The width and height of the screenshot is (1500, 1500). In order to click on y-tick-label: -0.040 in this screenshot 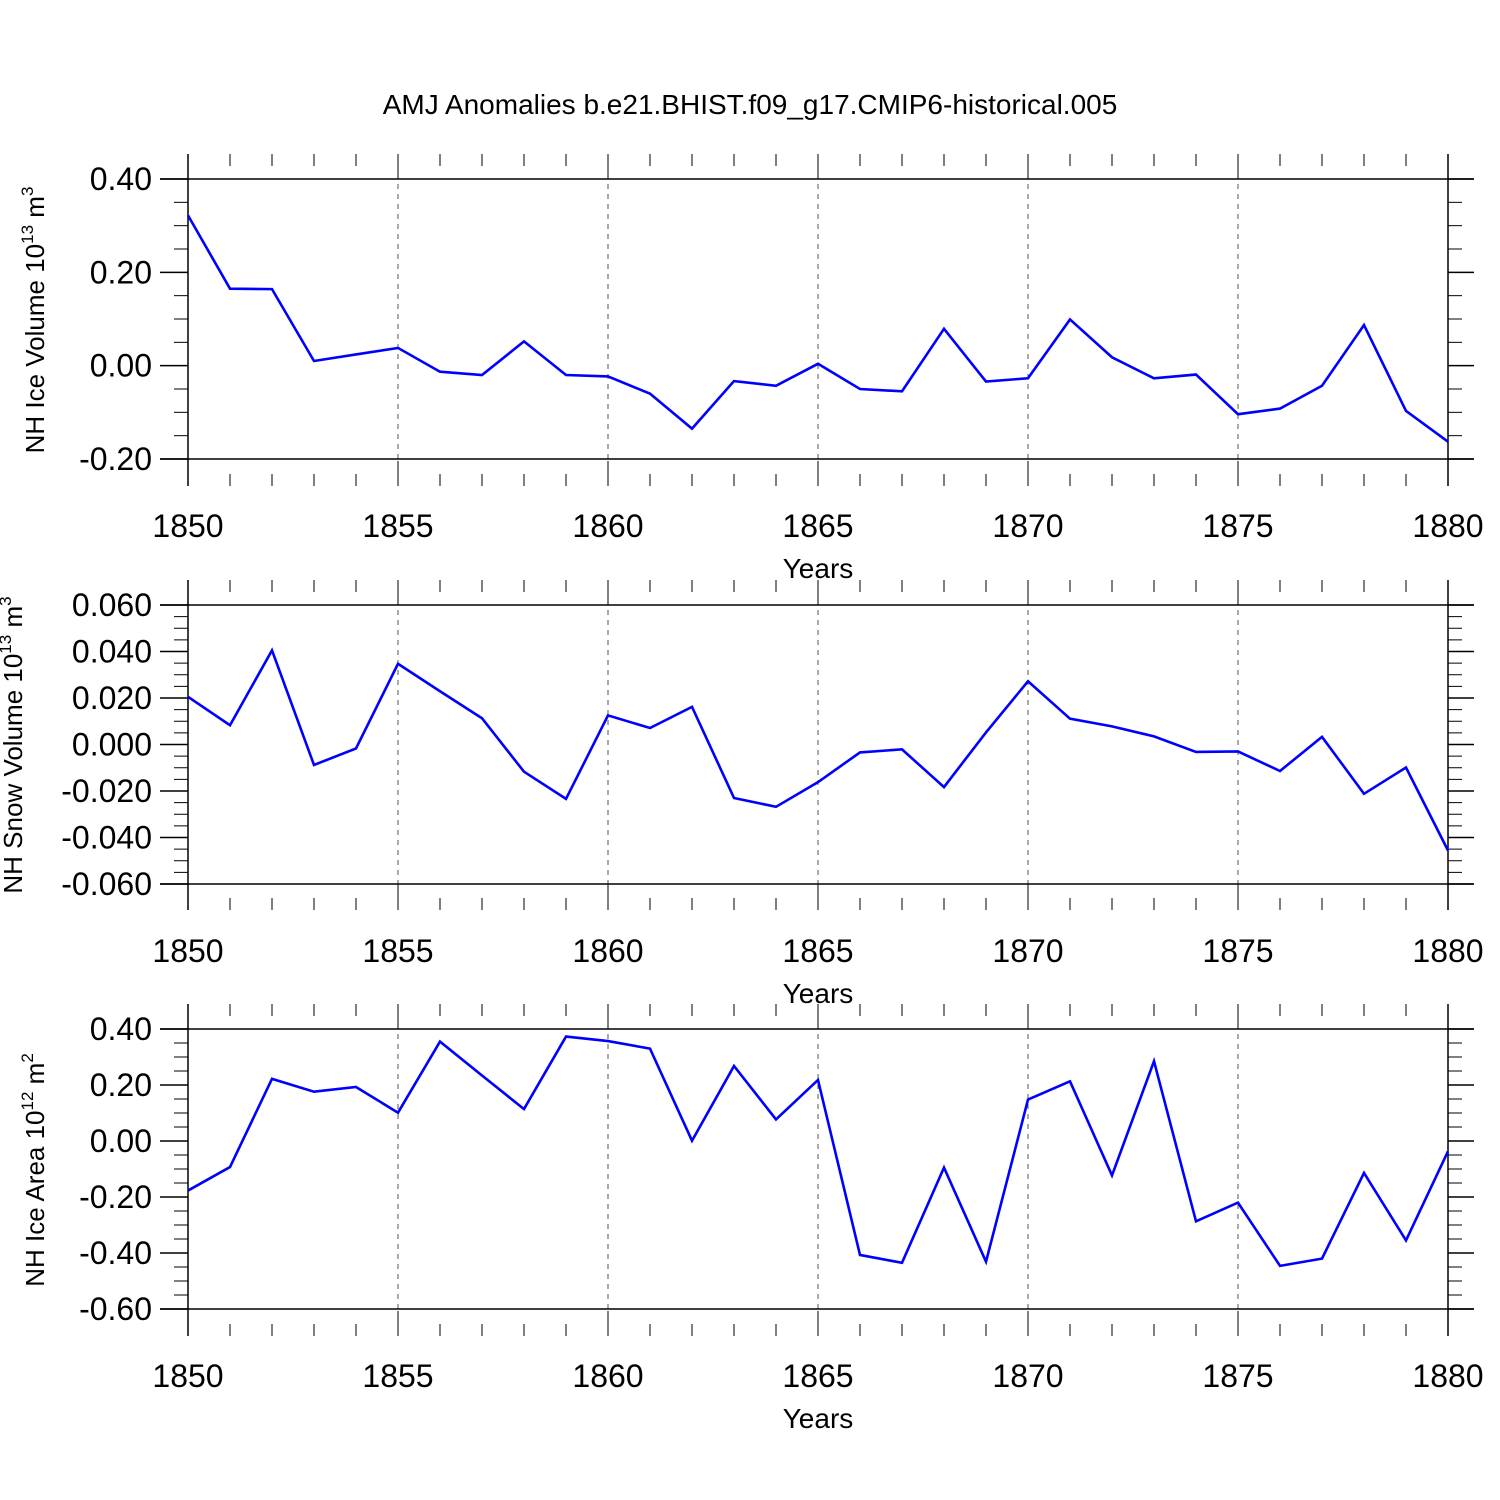, I will do `click(106, 838)`.